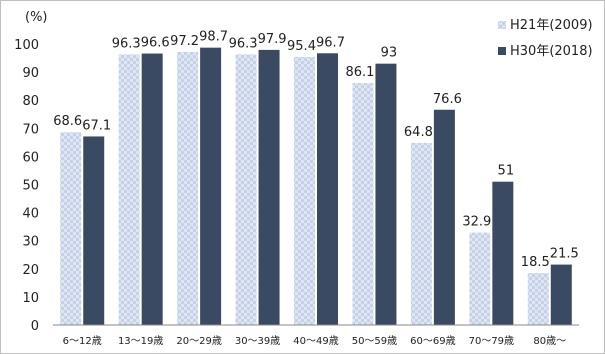 This screenshot has height=354, width=605. Describe the element at coordinates (30, 270) in the screenshot. I see `y-tick-label: 20` at that location.